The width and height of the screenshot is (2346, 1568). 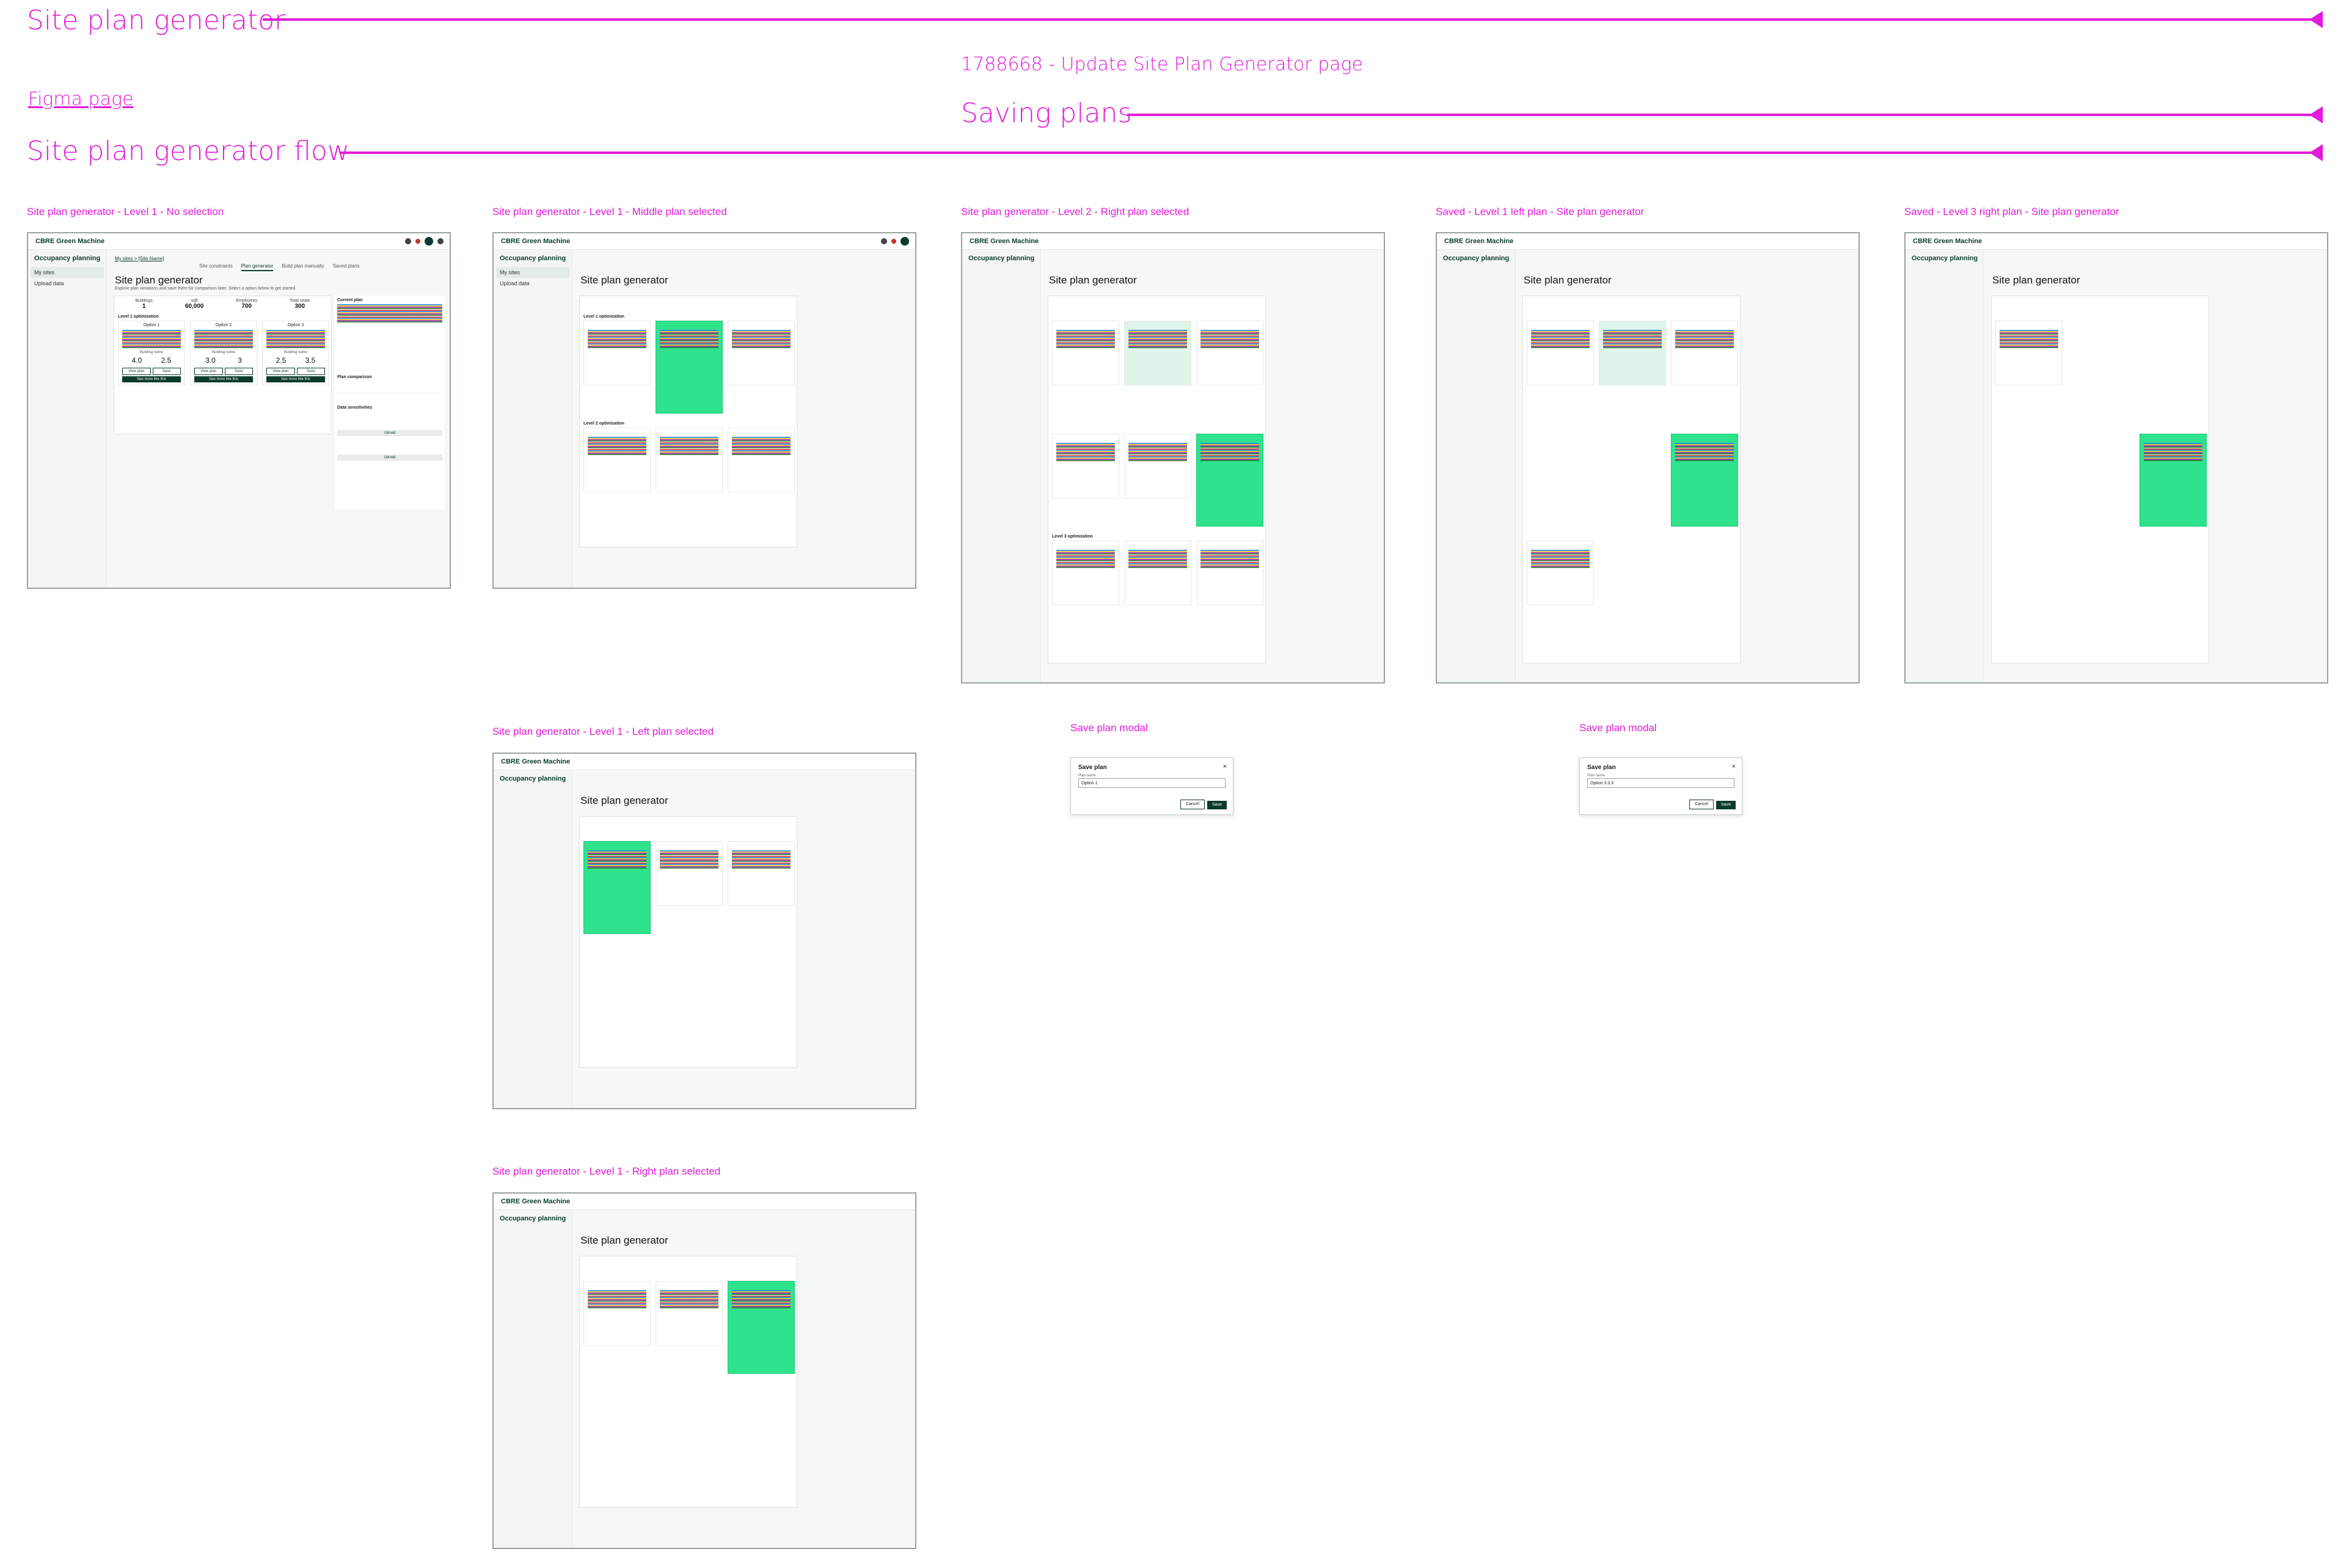 What do you see at coordinates (1072, 536) in the screenshot?
I see `level3-label: Level 3 optimization` at bounding box center [1072, 536].